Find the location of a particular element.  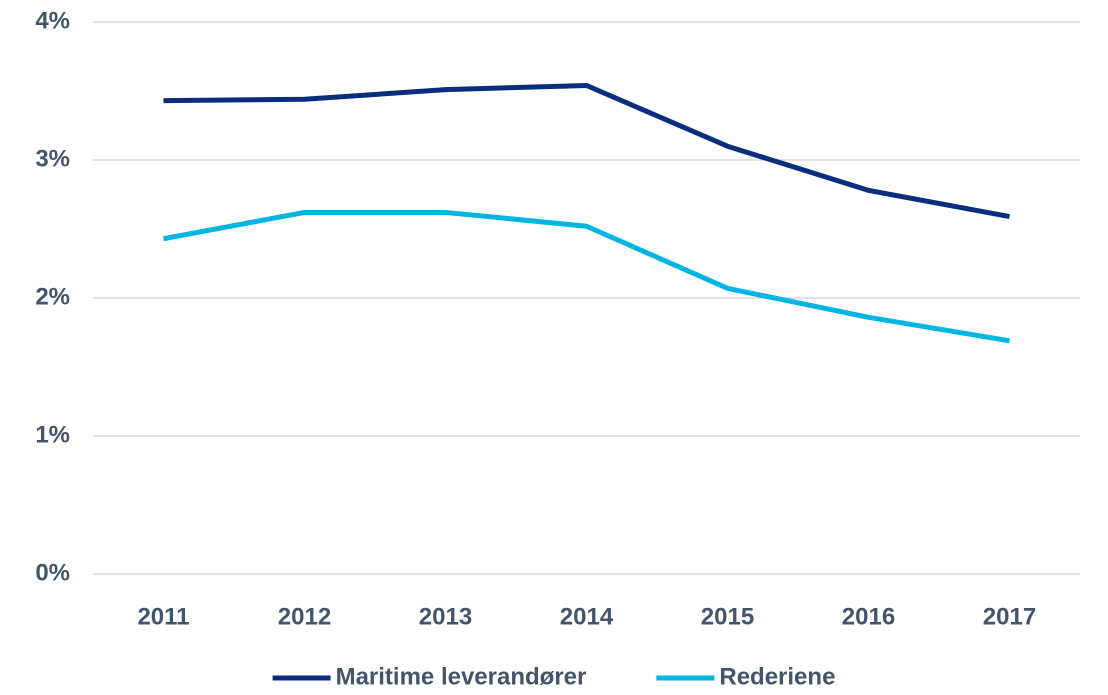

series-line is located at coordinates (586, 276).